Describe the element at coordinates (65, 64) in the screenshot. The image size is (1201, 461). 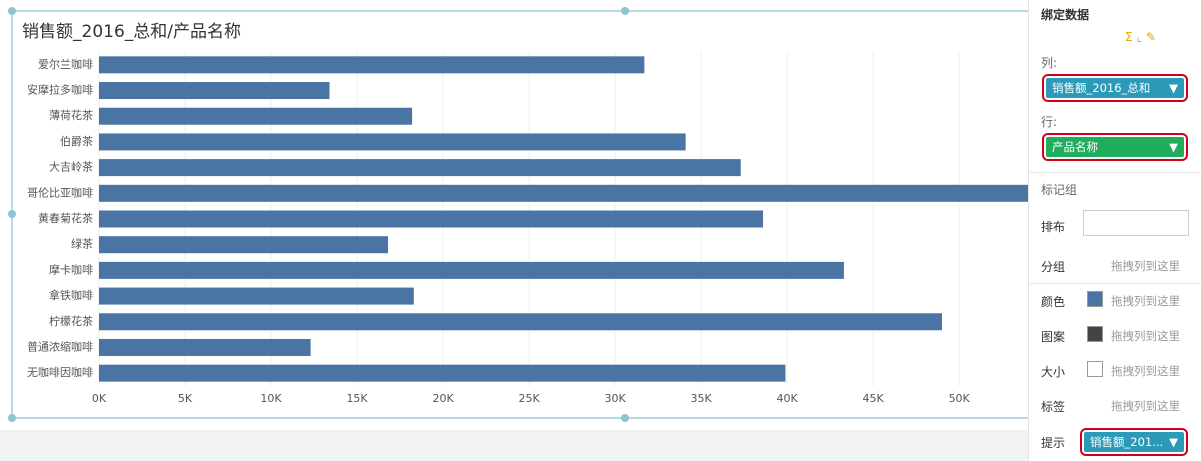
I see `y-tick-label: 爱尔兰咖啡` at that location.